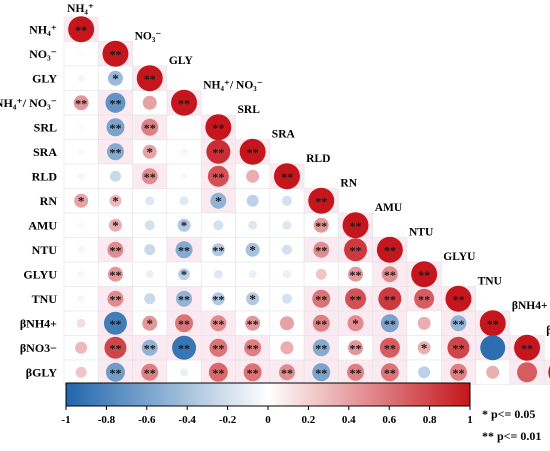  Describe the element at coordinates (147, 420) in the screenshot. I see `colorbar-tick-label: -0.6` at that location.